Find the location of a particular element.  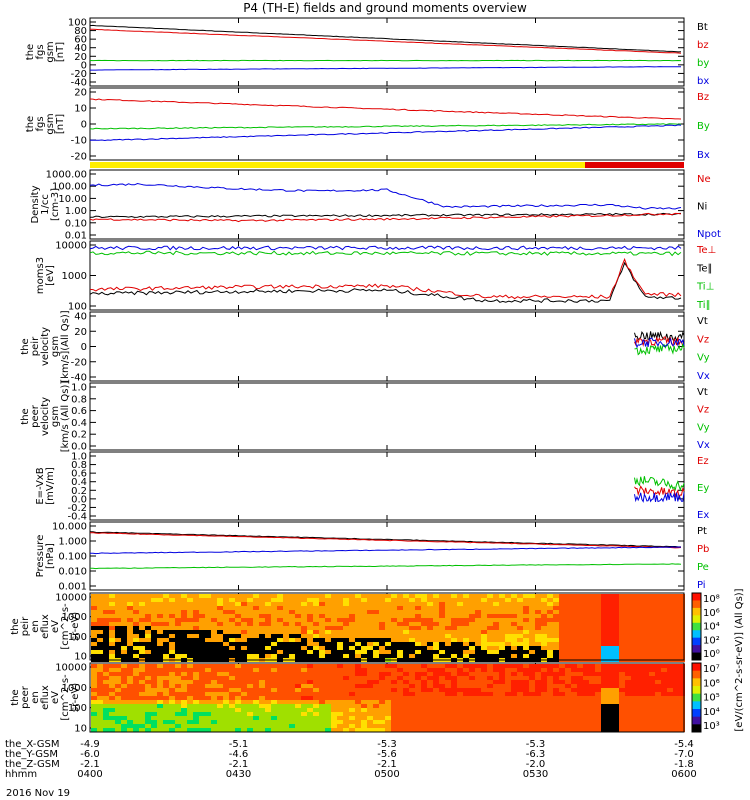

y-tick-label: 1.0 is located at coordinates (79, 457).